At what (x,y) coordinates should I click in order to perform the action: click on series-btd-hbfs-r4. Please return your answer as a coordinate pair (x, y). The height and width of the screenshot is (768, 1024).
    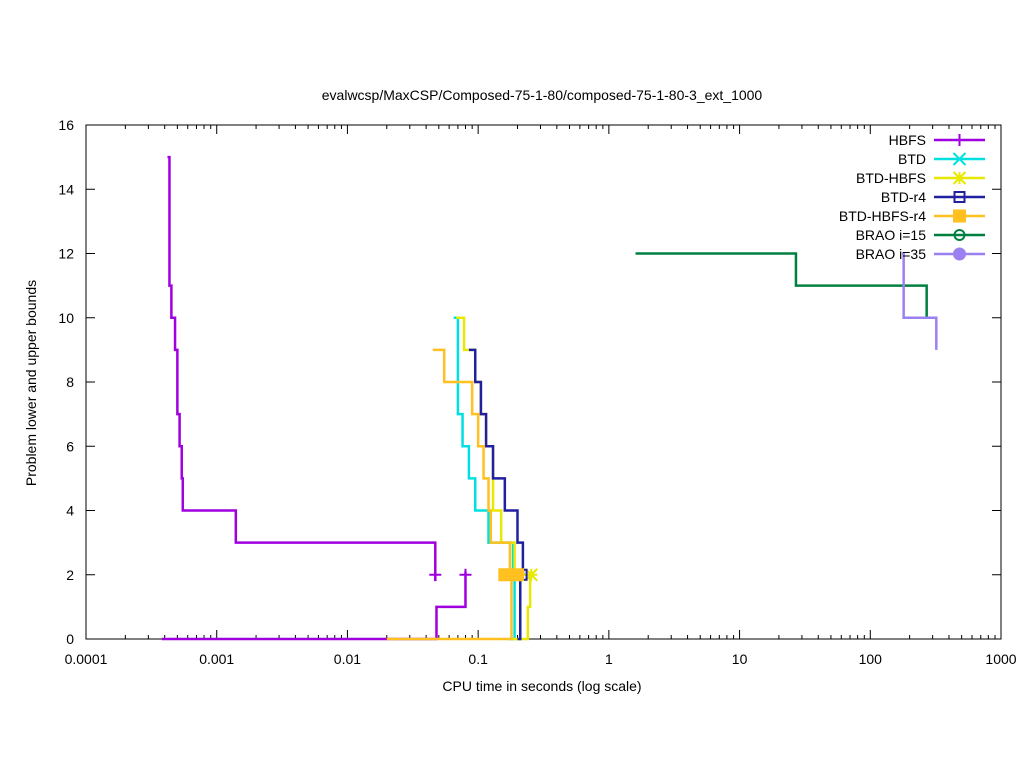
    Looking at the image, I should click on (455, 494).